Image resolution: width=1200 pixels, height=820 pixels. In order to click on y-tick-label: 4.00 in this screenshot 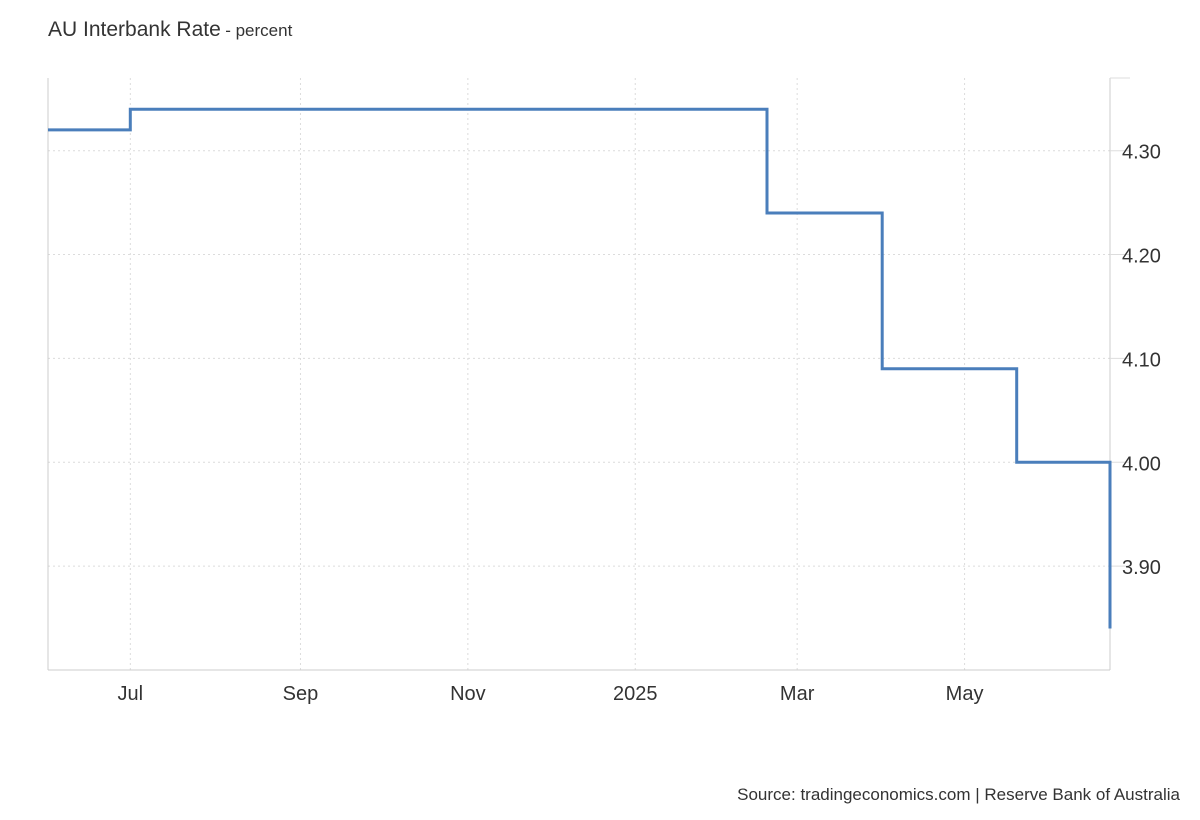, I will do `click(1141, 464)`.